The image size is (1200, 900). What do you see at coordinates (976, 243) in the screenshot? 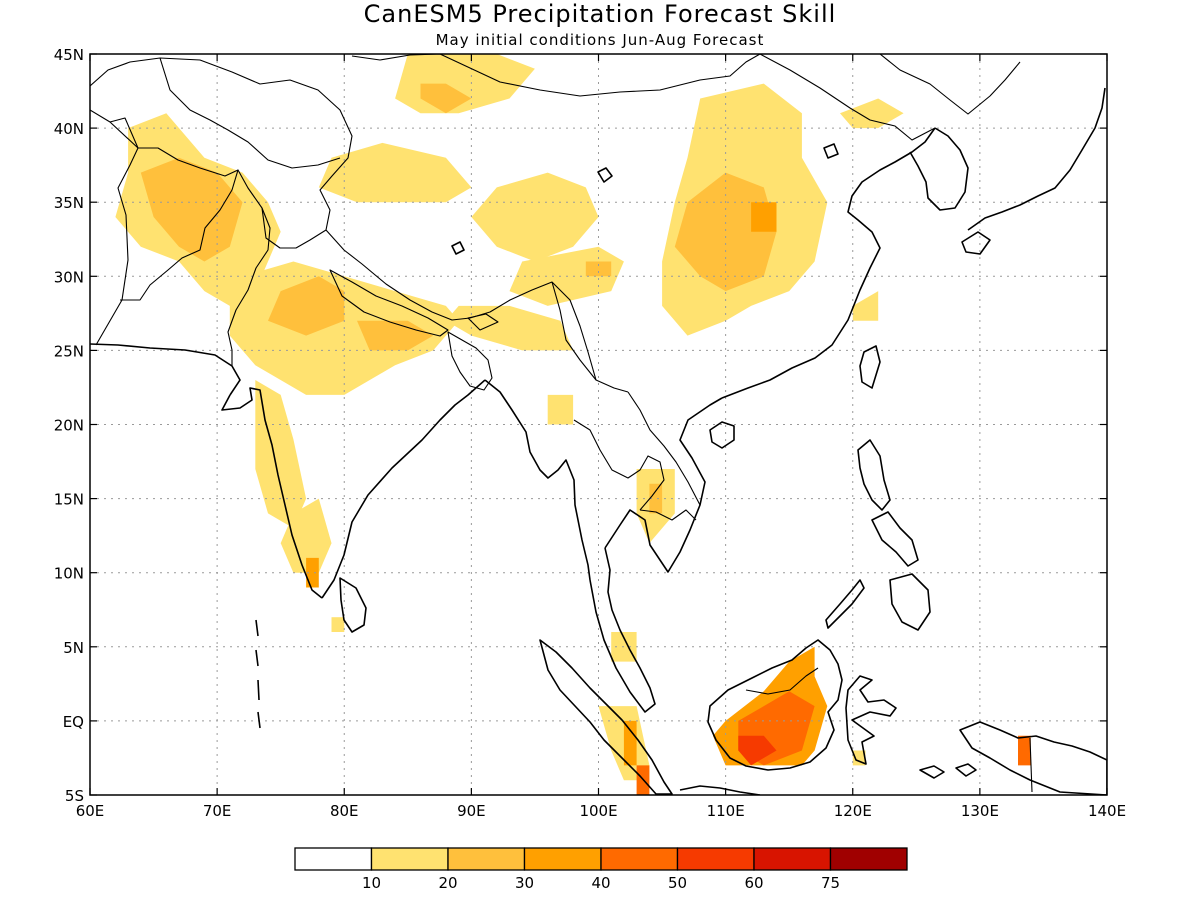
I see `kyushu-coast` at bounding box center [976, 243].